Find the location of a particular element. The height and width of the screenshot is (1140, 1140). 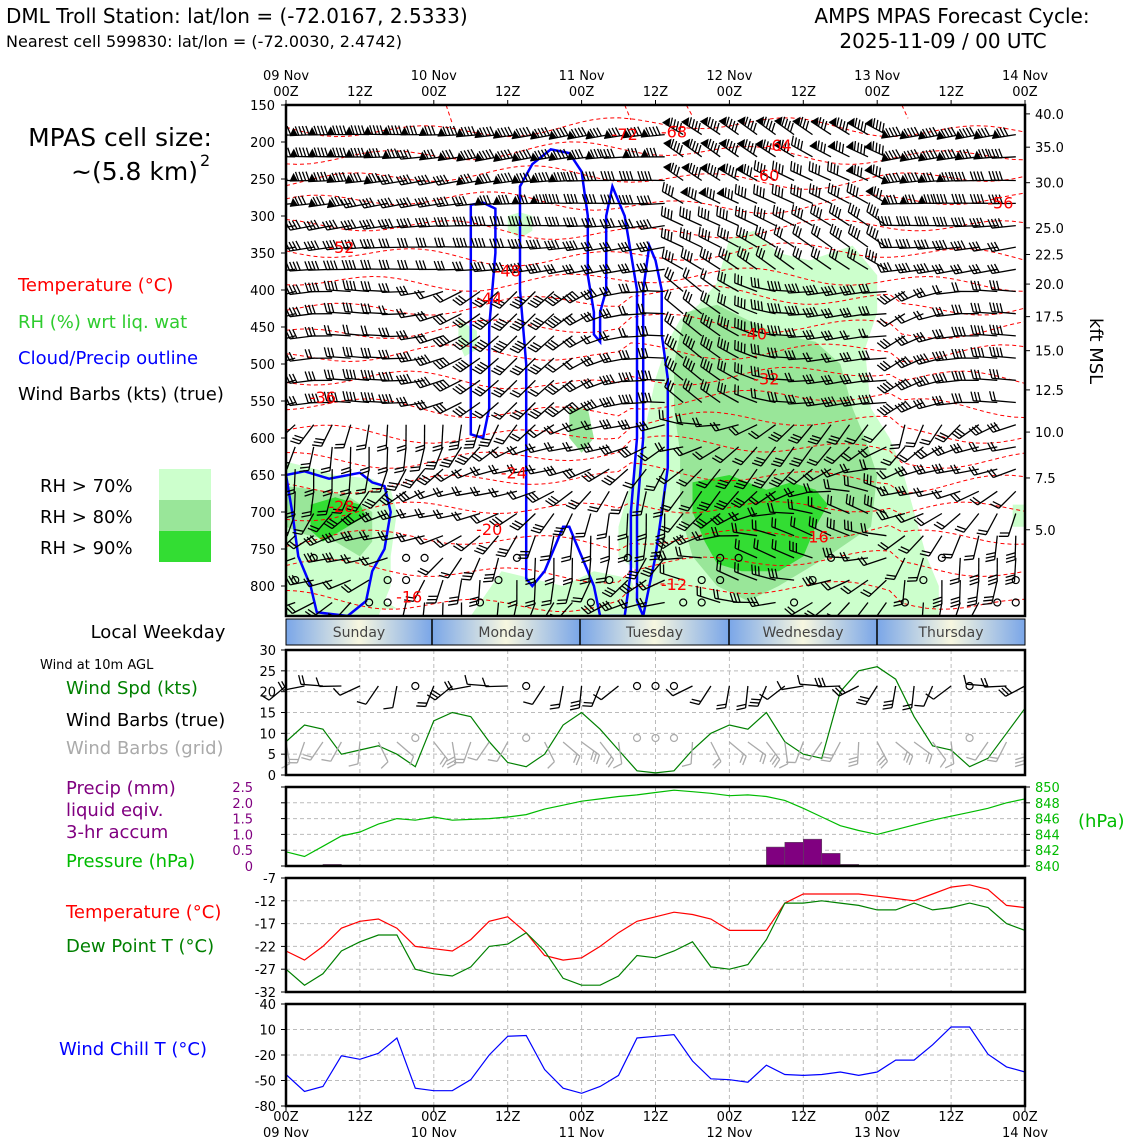

barb-flag is located at coordinates (721, 168).